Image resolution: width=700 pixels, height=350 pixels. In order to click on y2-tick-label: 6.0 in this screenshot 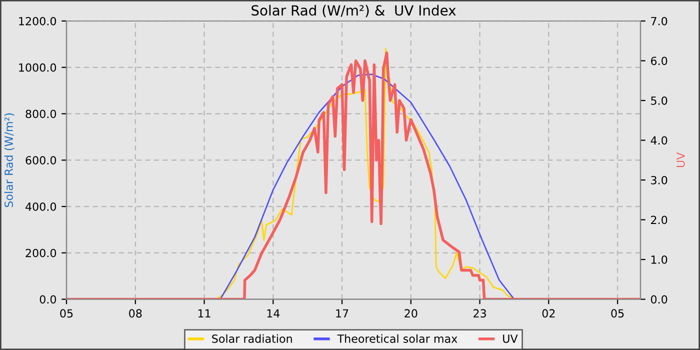, I will do `click(659, 61)`.